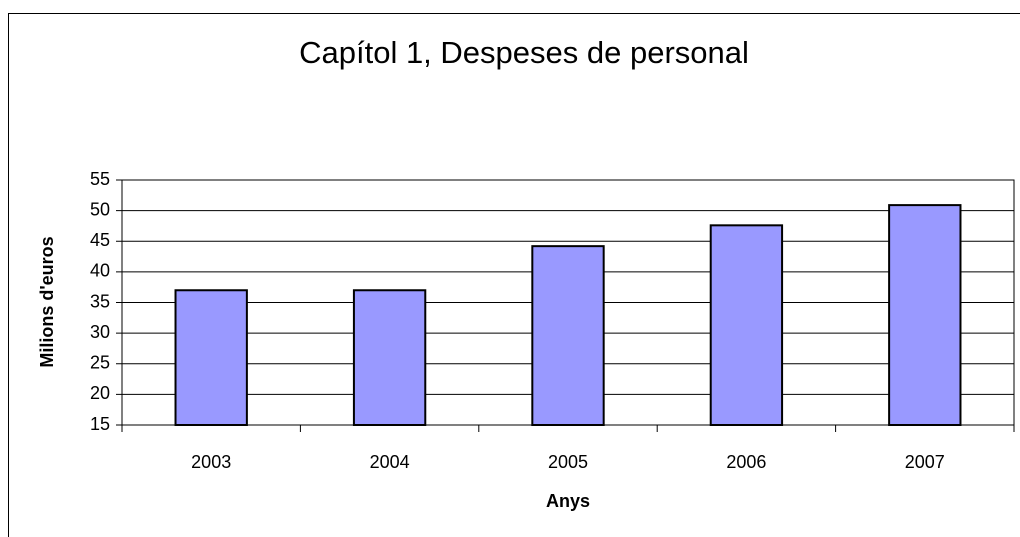  Describe the element at coordinates (746, 462) in the screenshot. I see `x-tick-label: 2006` at that location.